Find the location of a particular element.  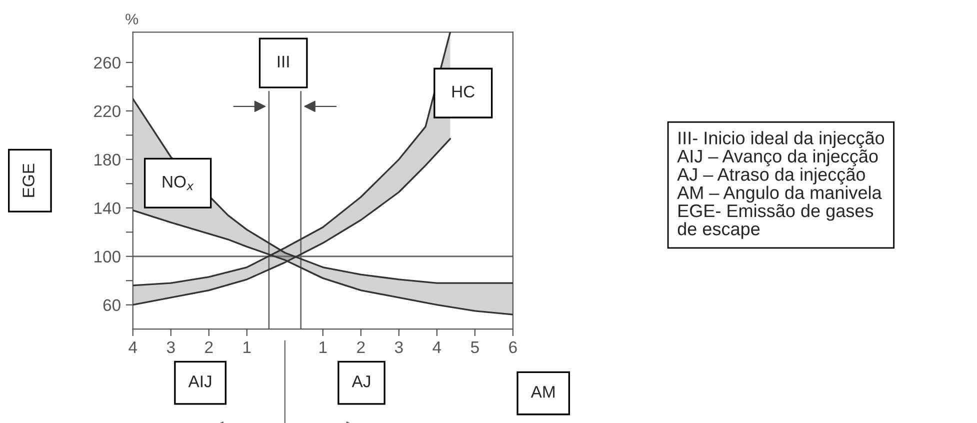

annotation: NO$_{x}$ is located at coordinates (178, 183).